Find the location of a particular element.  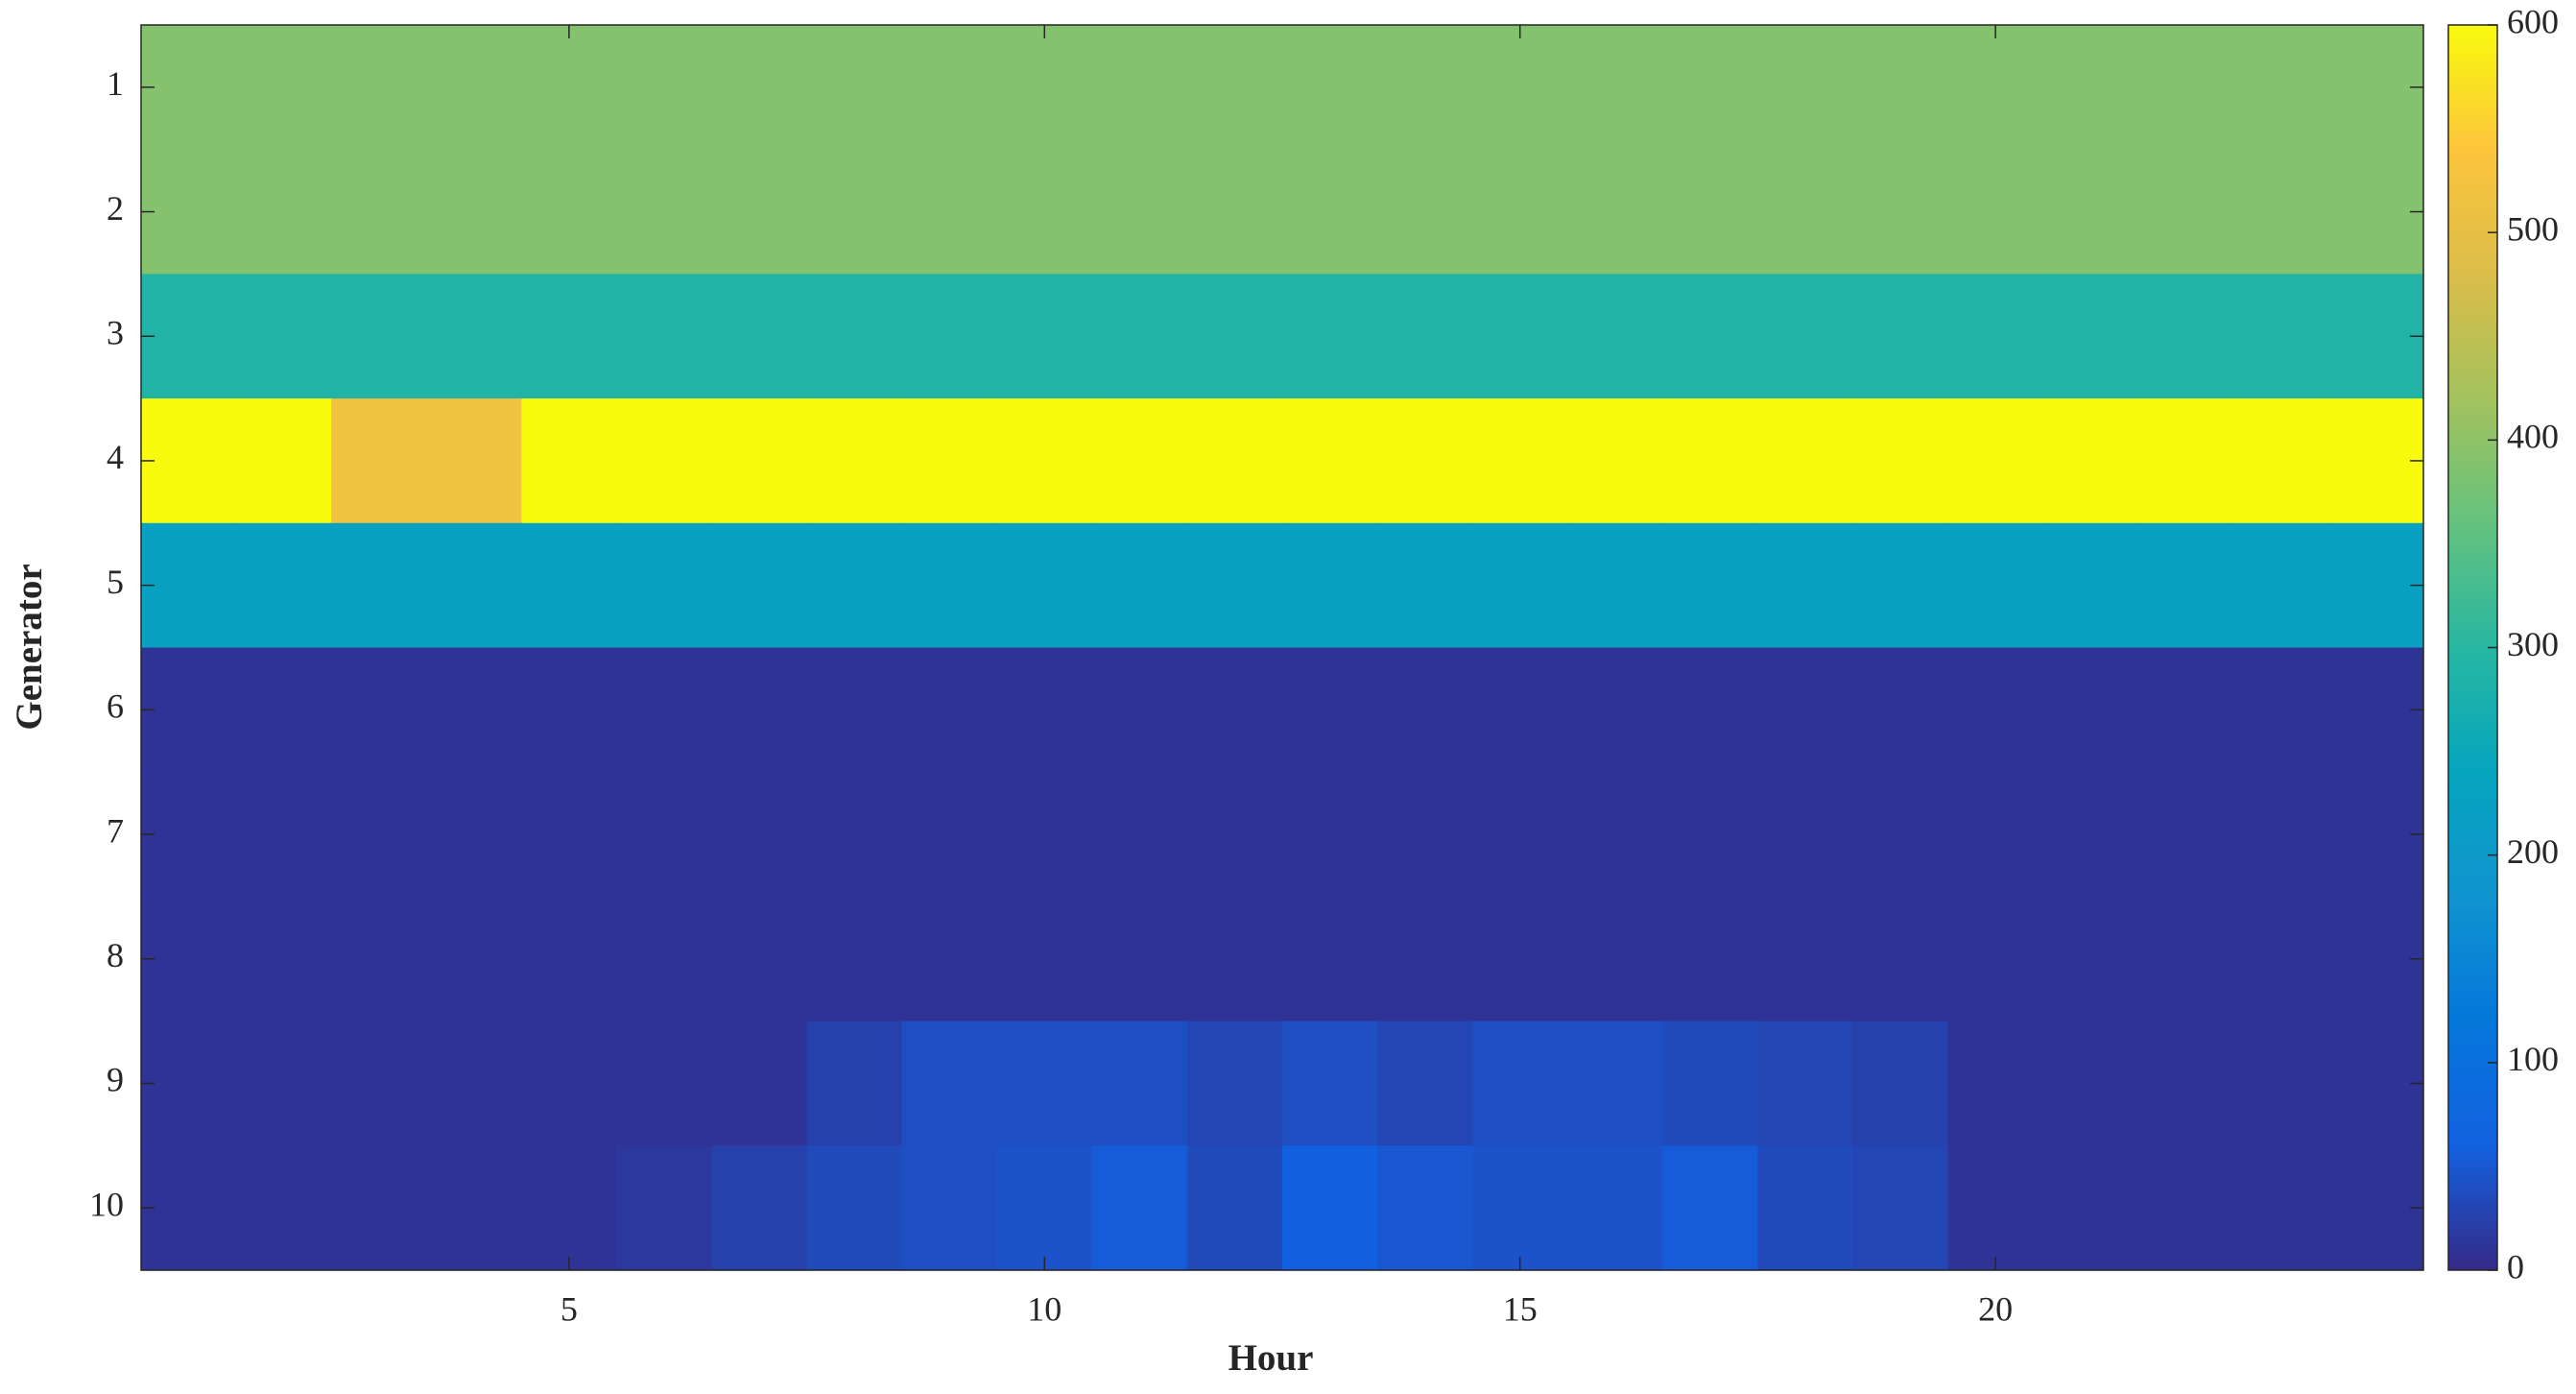

colorbar-tick-label: 400 is located at coordinates (2533, 437).